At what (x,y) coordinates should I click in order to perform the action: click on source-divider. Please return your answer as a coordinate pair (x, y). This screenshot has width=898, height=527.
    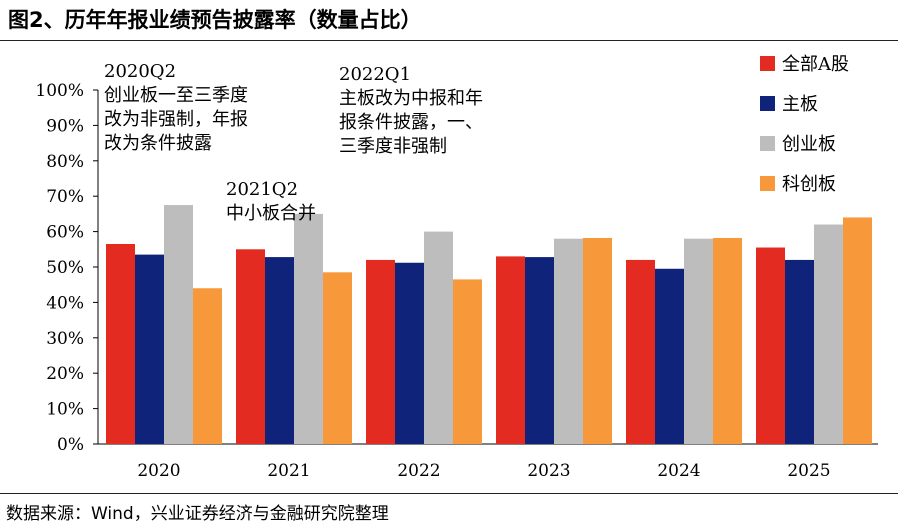
    Looking at the image, I should click on (449, 493).